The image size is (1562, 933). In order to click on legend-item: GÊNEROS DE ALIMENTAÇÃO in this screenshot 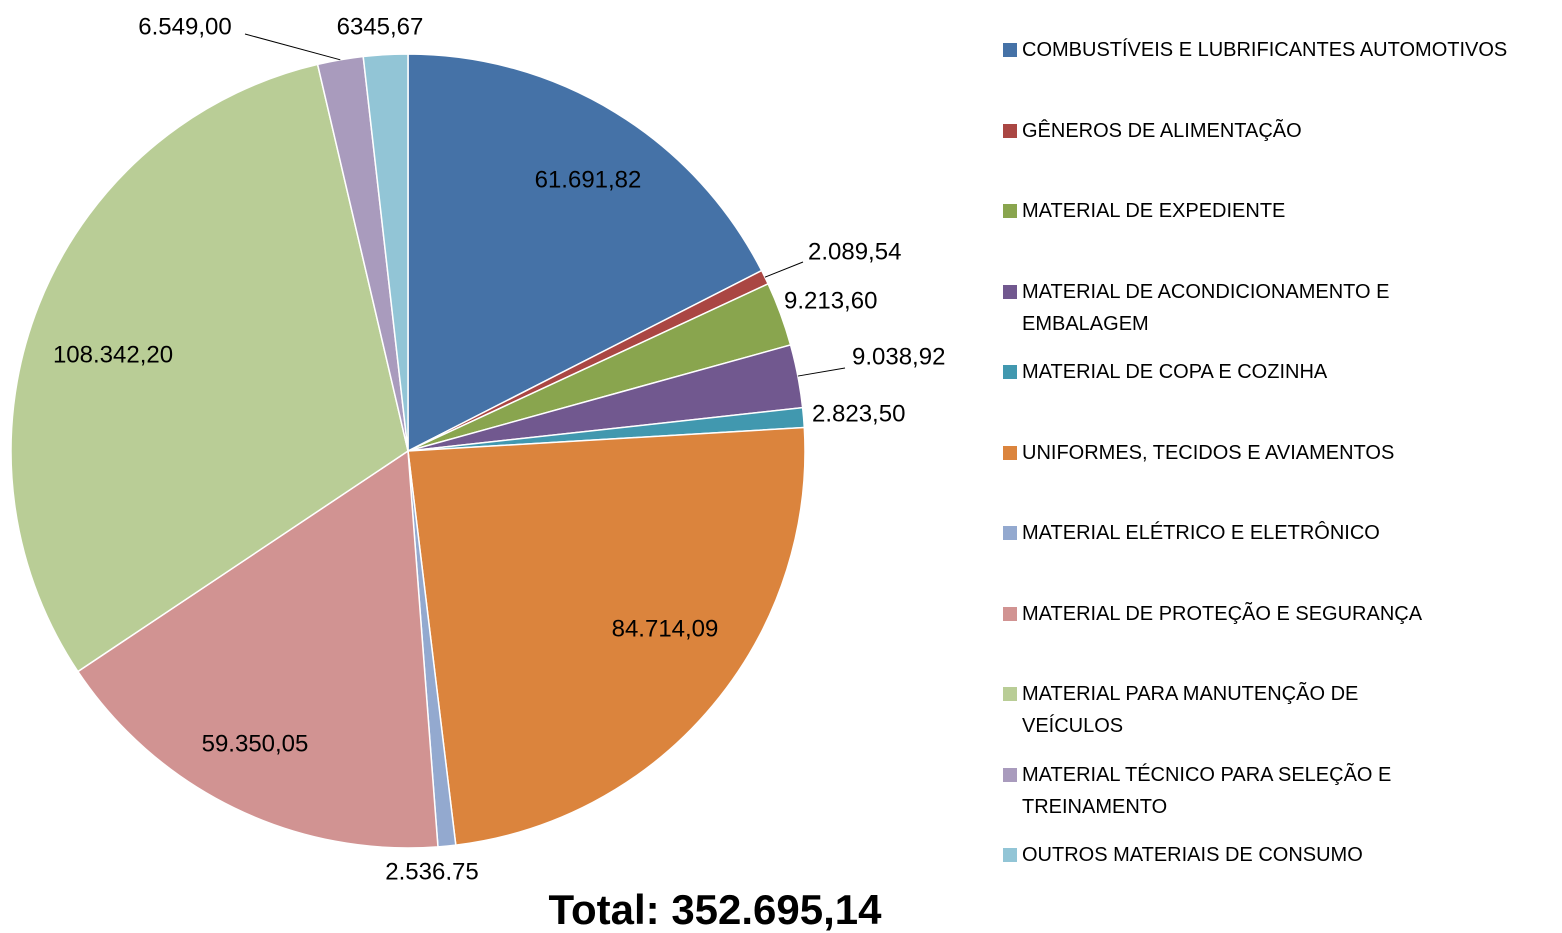, I will do `click(1231, 131)`.